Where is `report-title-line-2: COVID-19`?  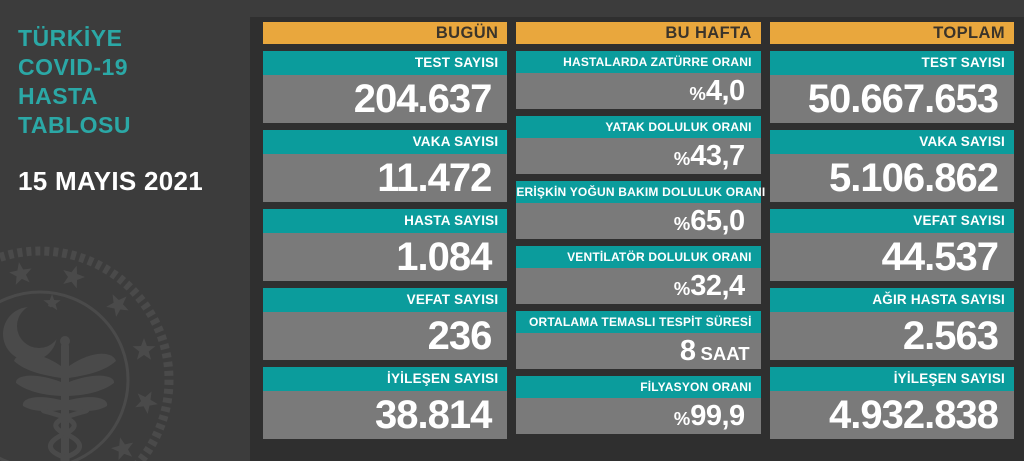 report-title-line-2: COVID-19 is located at coordinates (73, 67).